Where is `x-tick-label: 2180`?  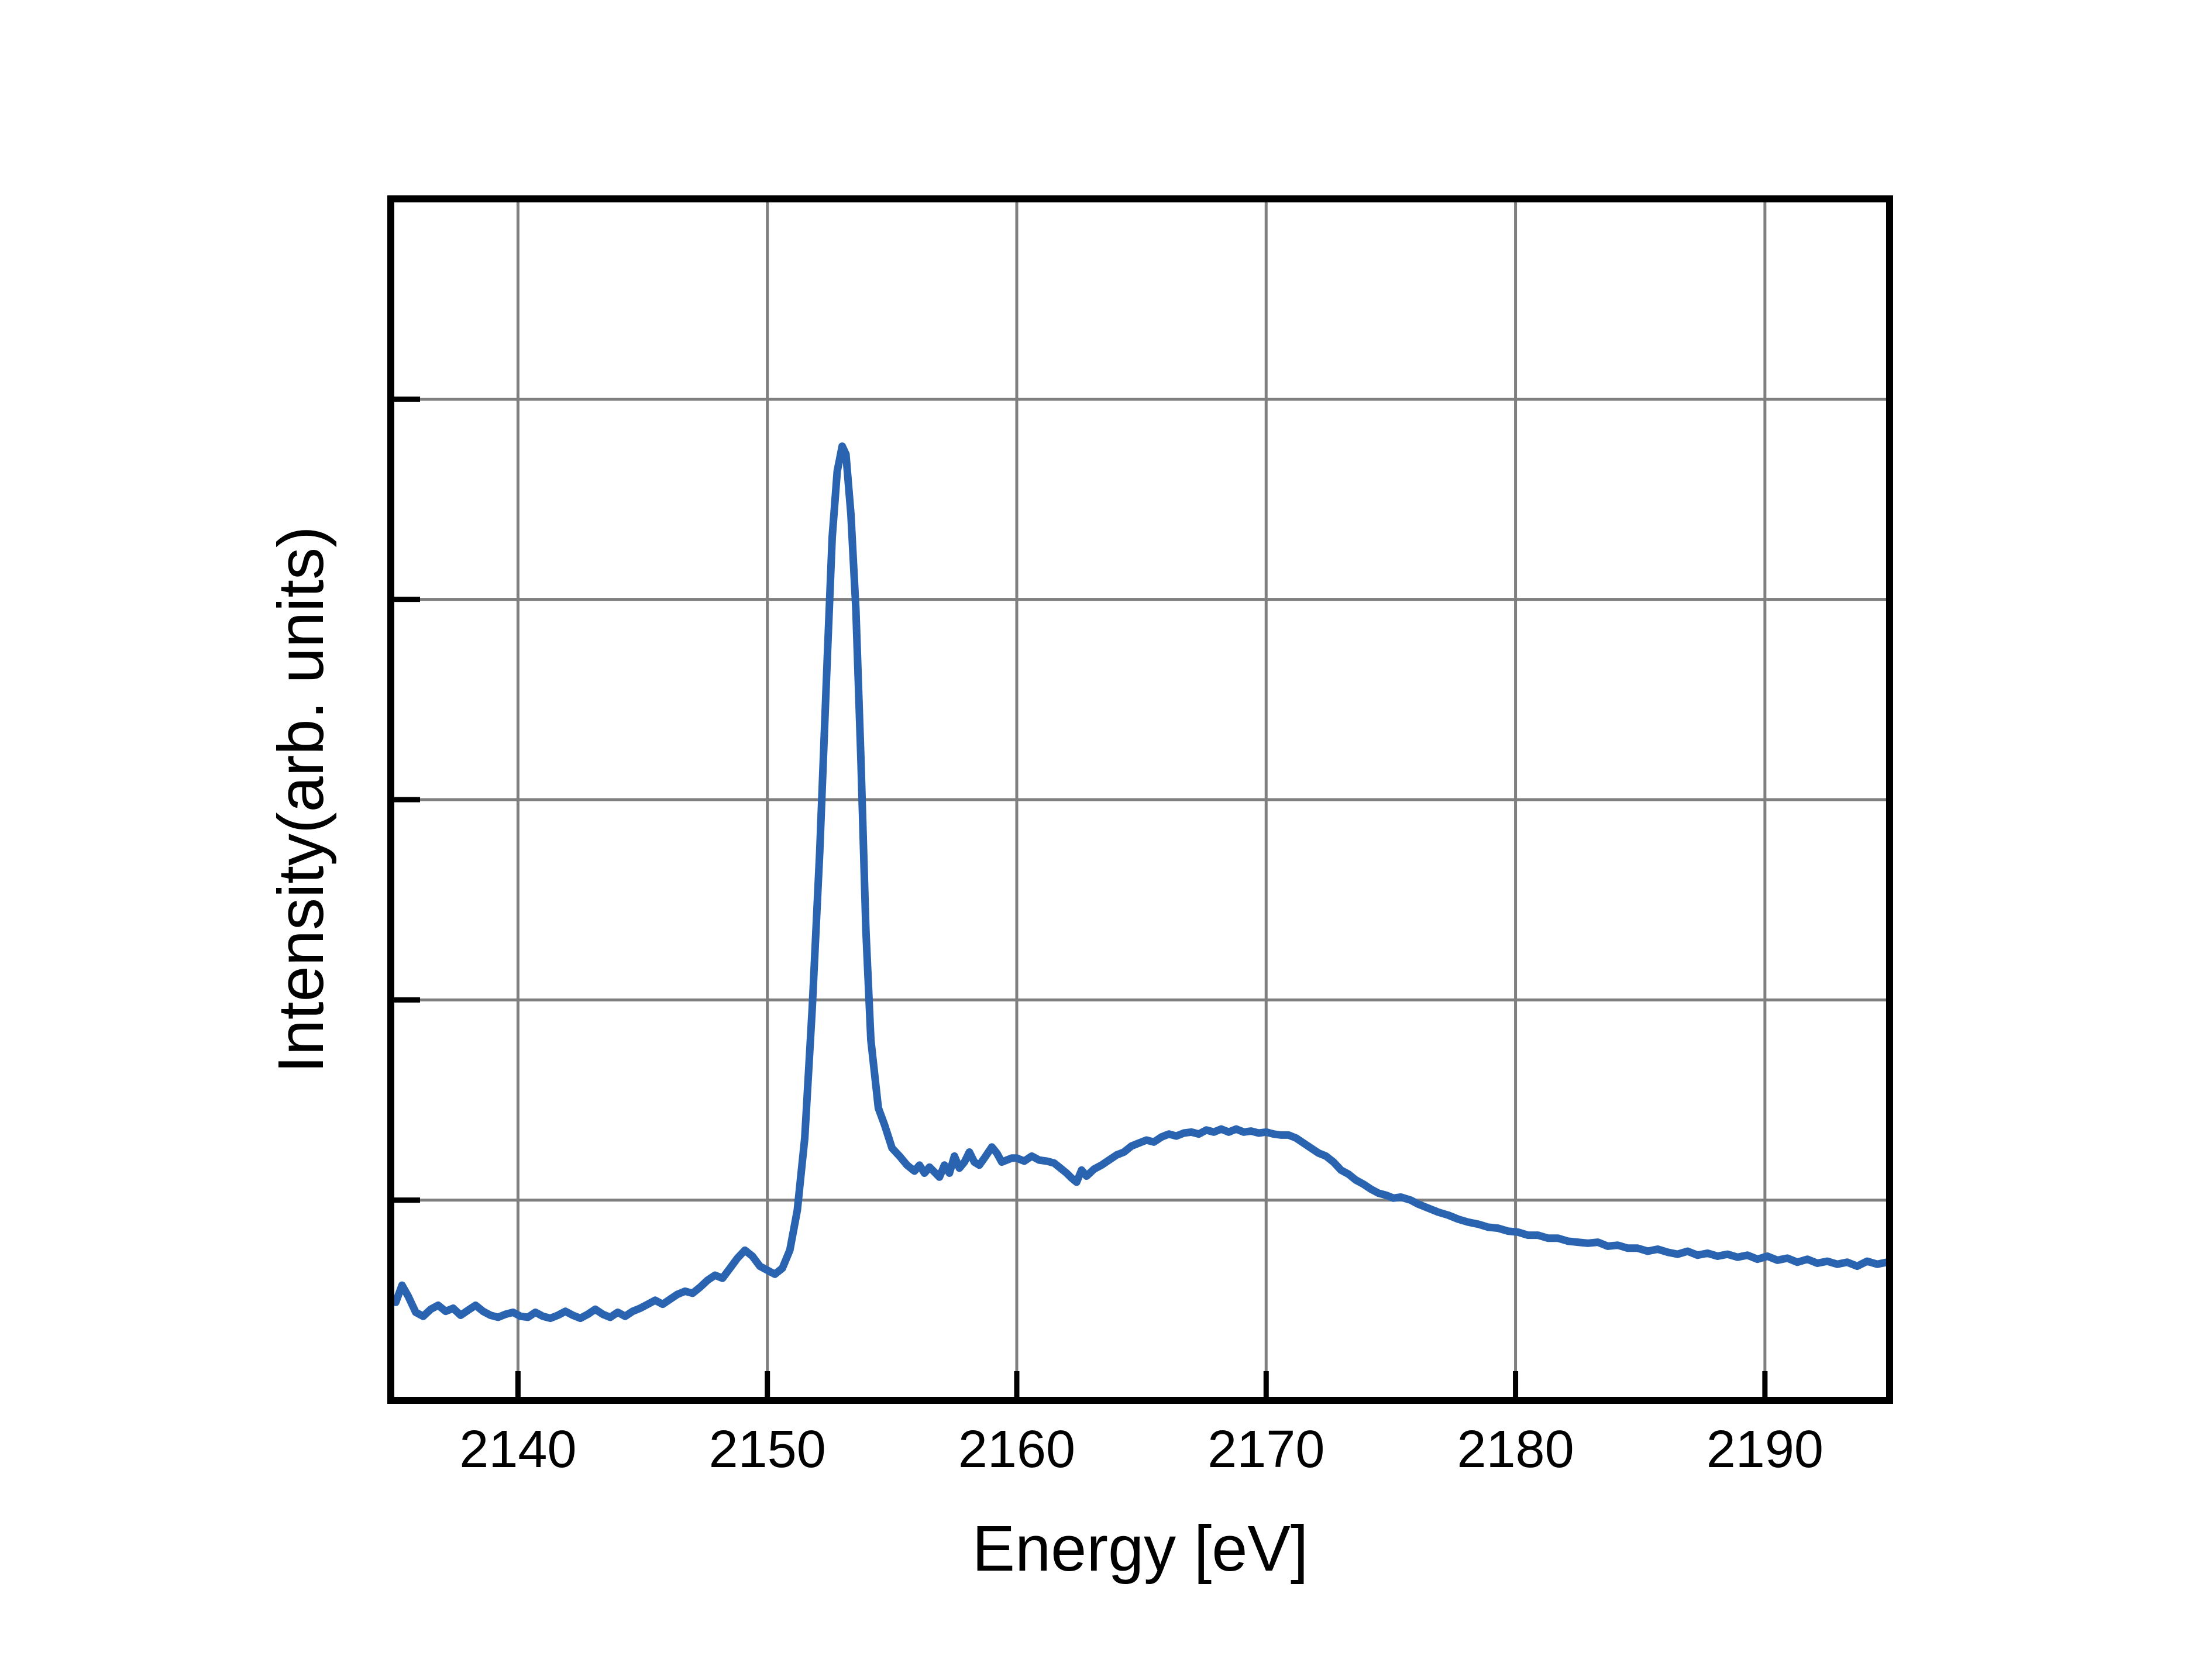 x-tick-label: 2180 is located at coordinates (1515, 1449).